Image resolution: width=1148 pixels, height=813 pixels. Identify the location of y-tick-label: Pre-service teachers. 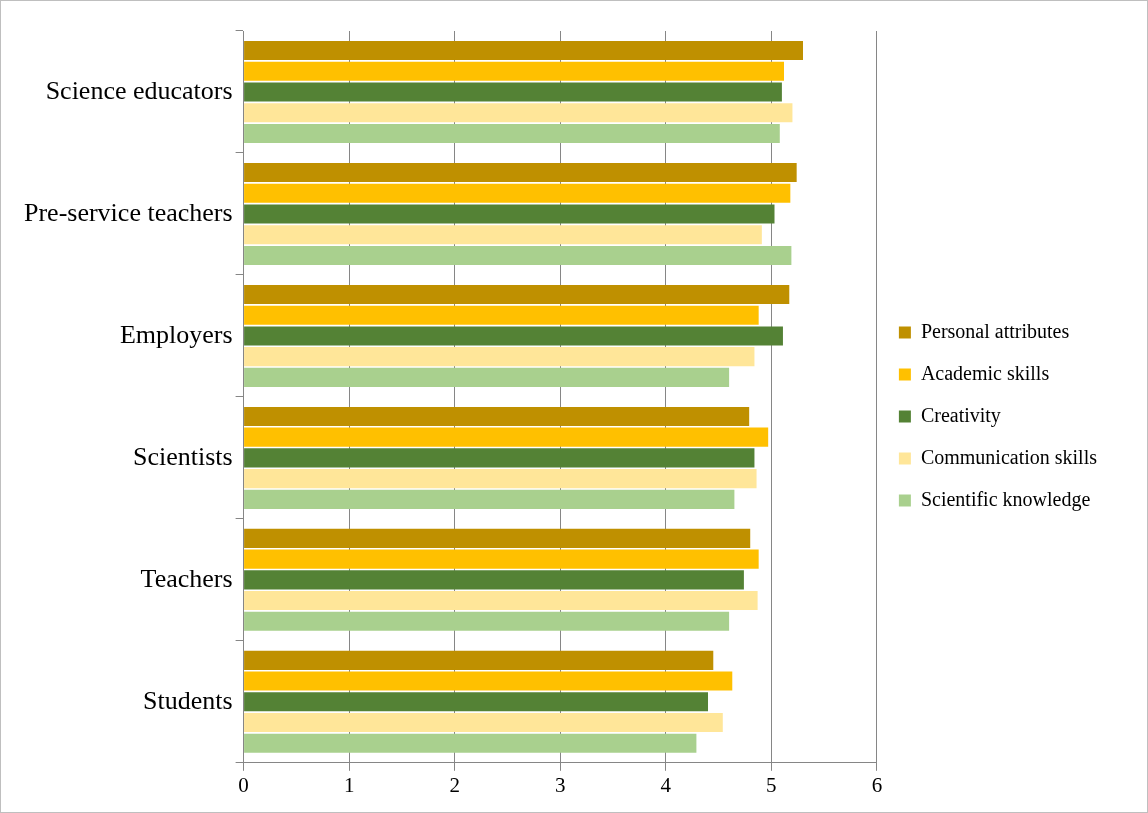
(128, 212).